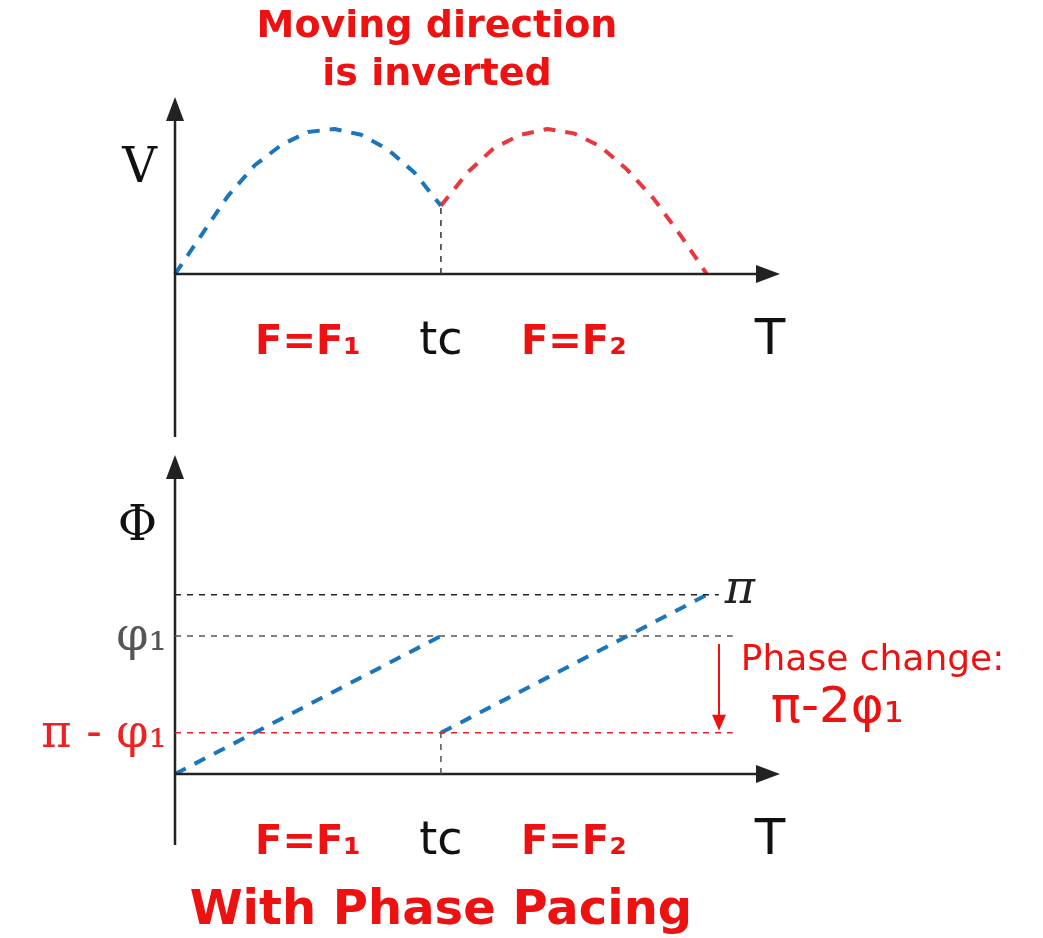 The height and width of the screenshot is (938, 1043). I want to click on chart-title: Moving direction is inverted, so click(437, 48).